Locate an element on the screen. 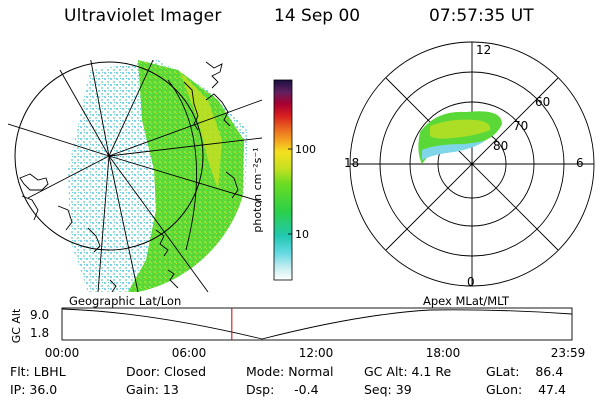  gc-alt-readout: GC Alt: 4.1 Re is located at coordinates (408, 371).